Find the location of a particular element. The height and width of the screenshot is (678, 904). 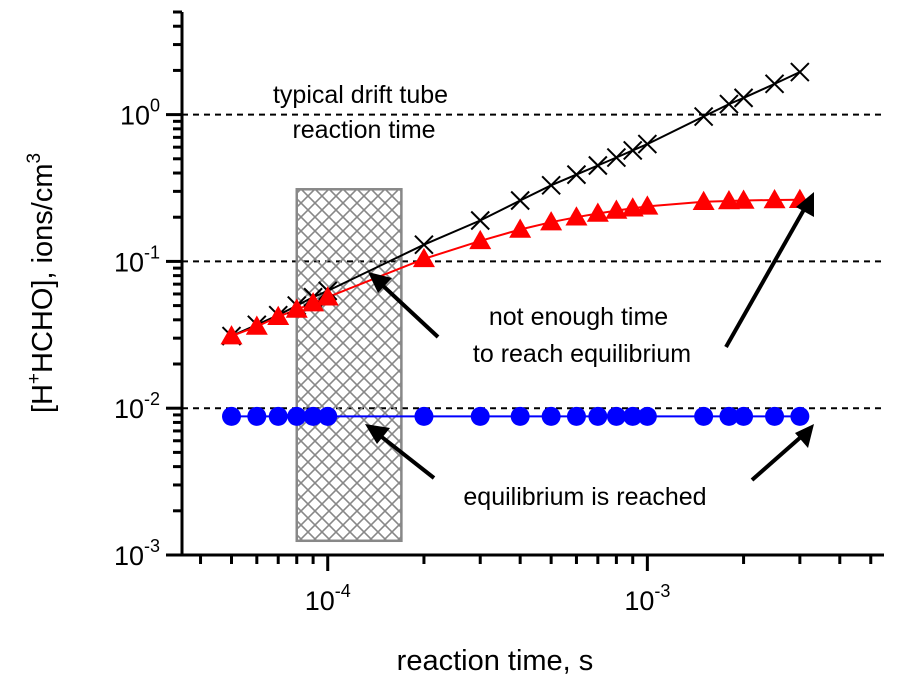

y-axis-title-sup2: 3 is located at coordinates (34, 158).